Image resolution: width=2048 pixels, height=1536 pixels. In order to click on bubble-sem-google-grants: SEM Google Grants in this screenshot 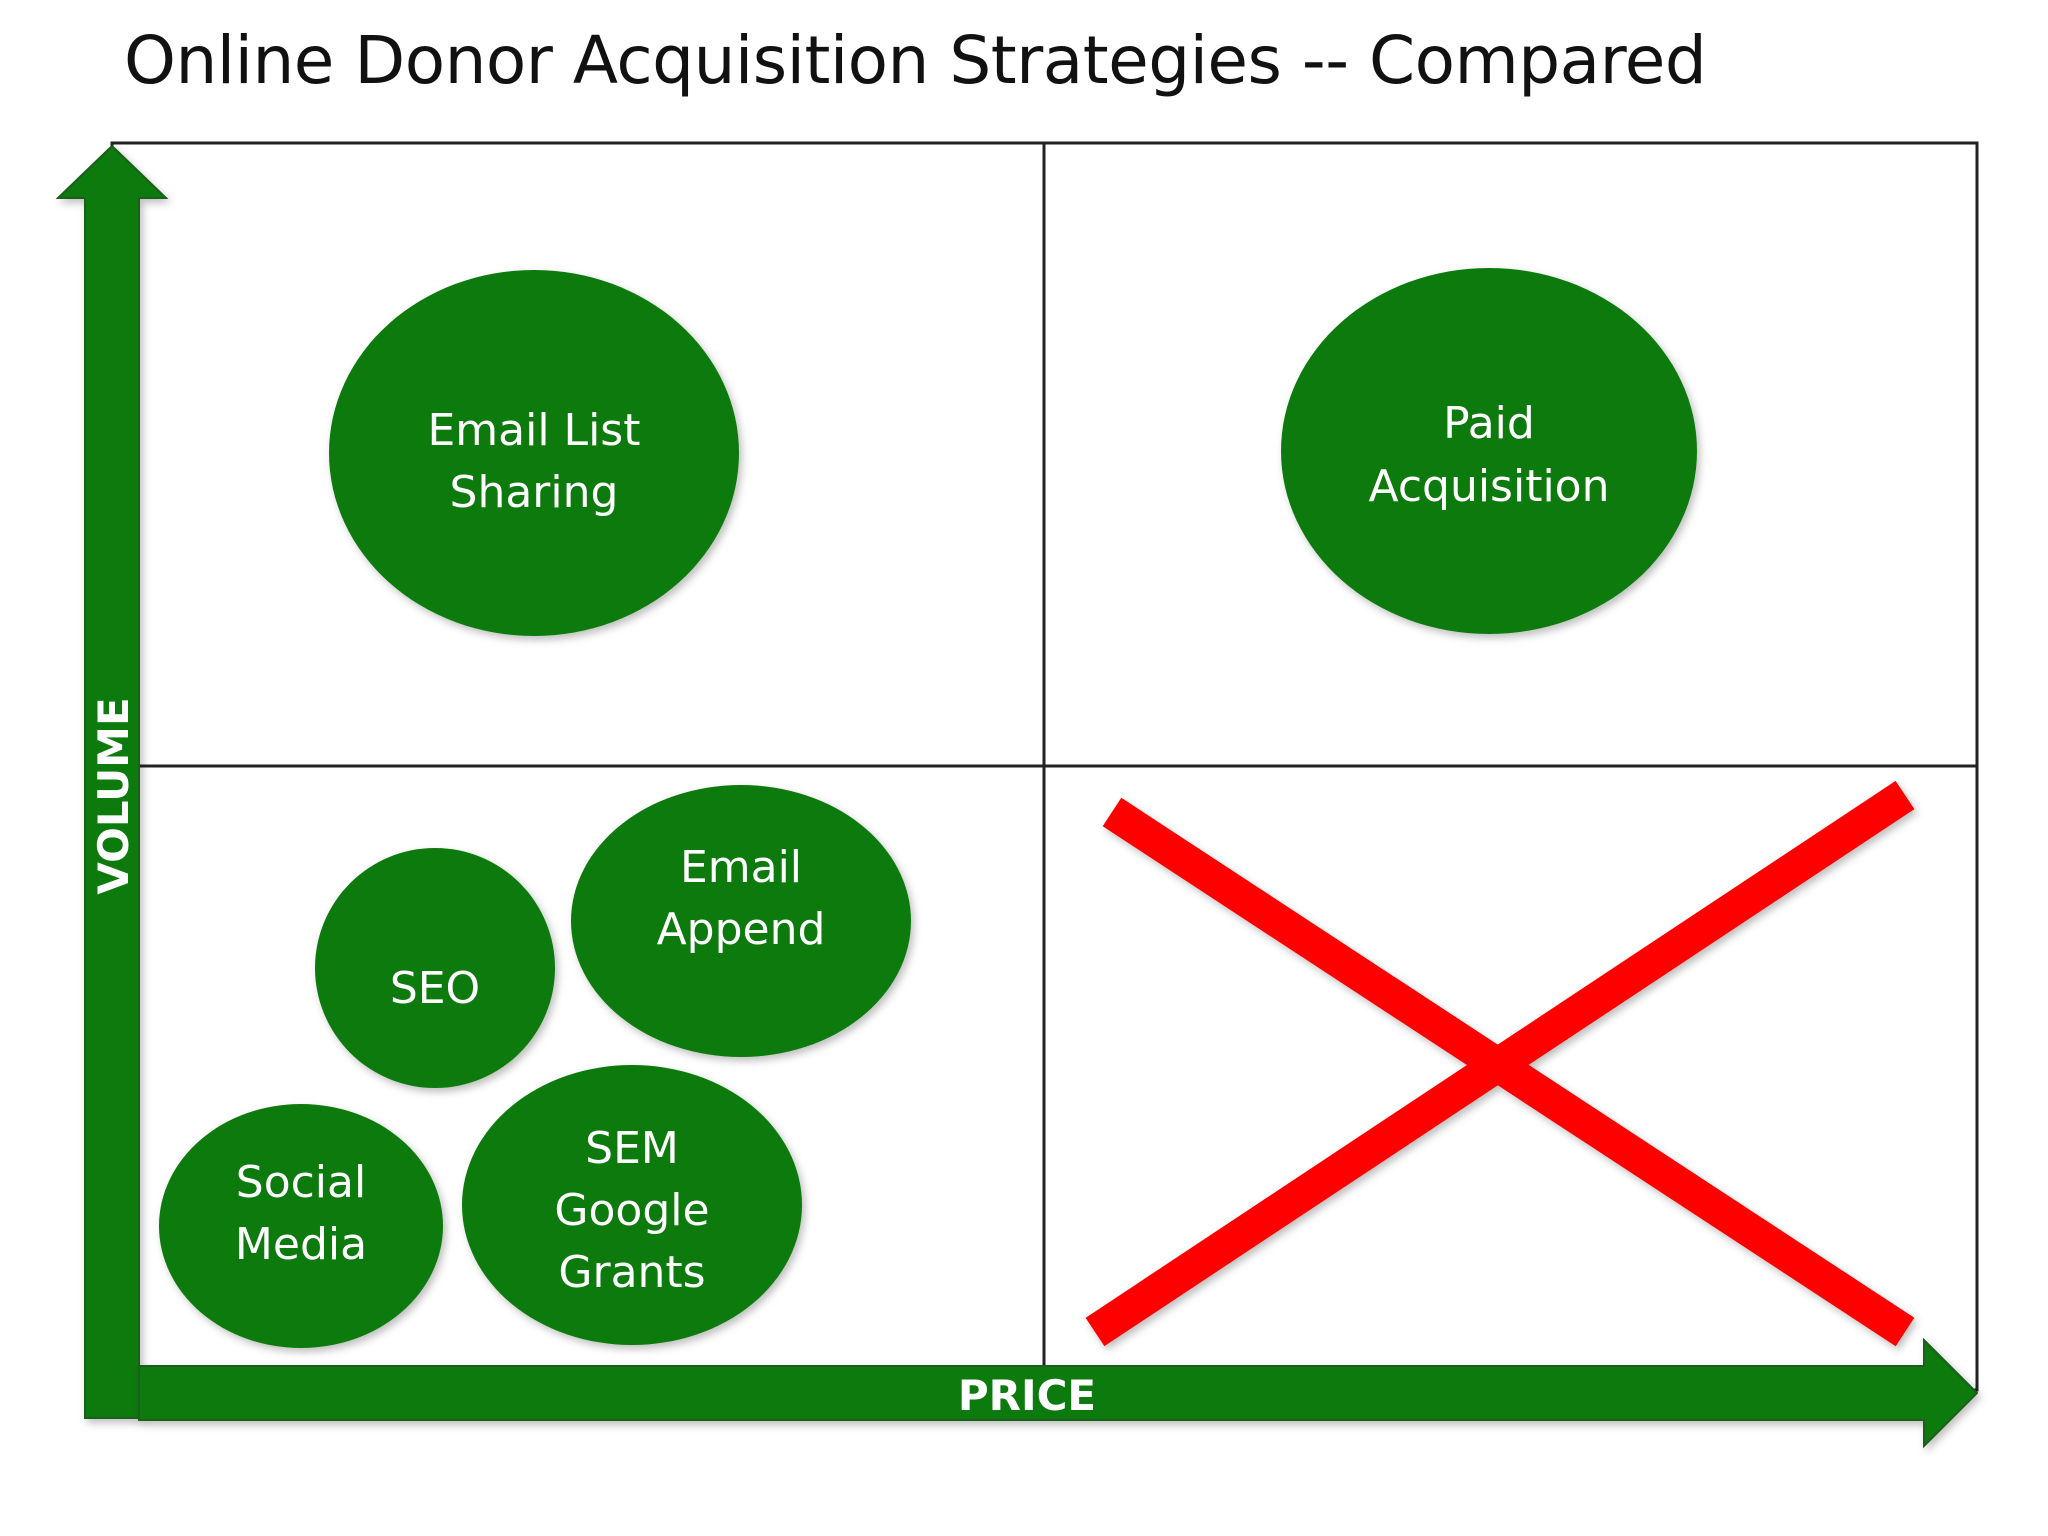, I will do `click(632, 1205)`.